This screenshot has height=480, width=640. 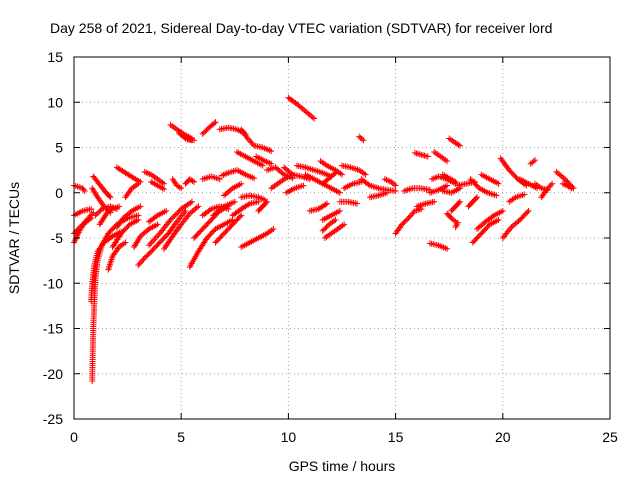 I want to click on x-tick-label: 25, so click(x=610, y=437).